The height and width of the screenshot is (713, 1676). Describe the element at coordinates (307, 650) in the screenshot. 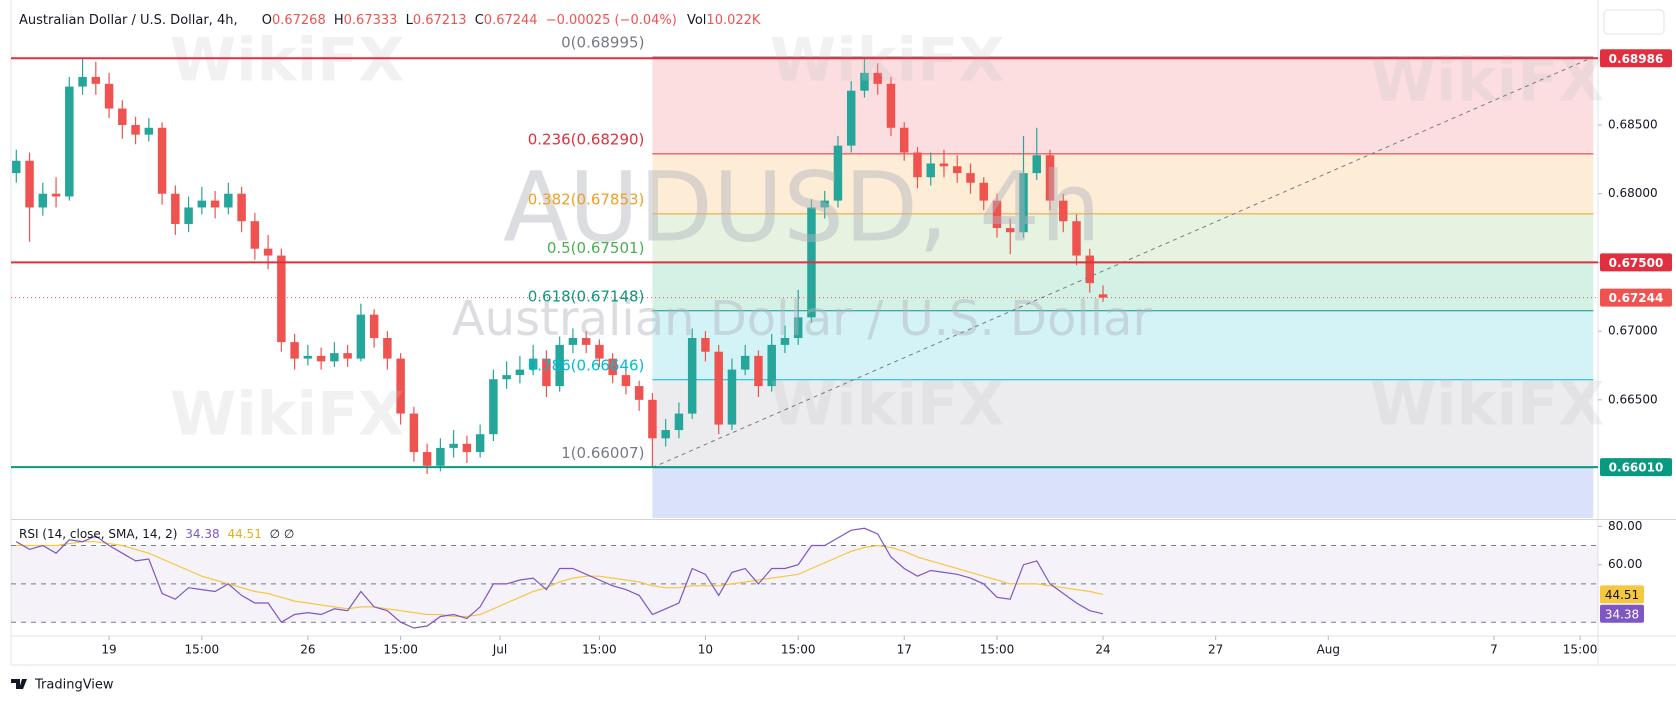

I see `x-tick-label: 26` at that location.